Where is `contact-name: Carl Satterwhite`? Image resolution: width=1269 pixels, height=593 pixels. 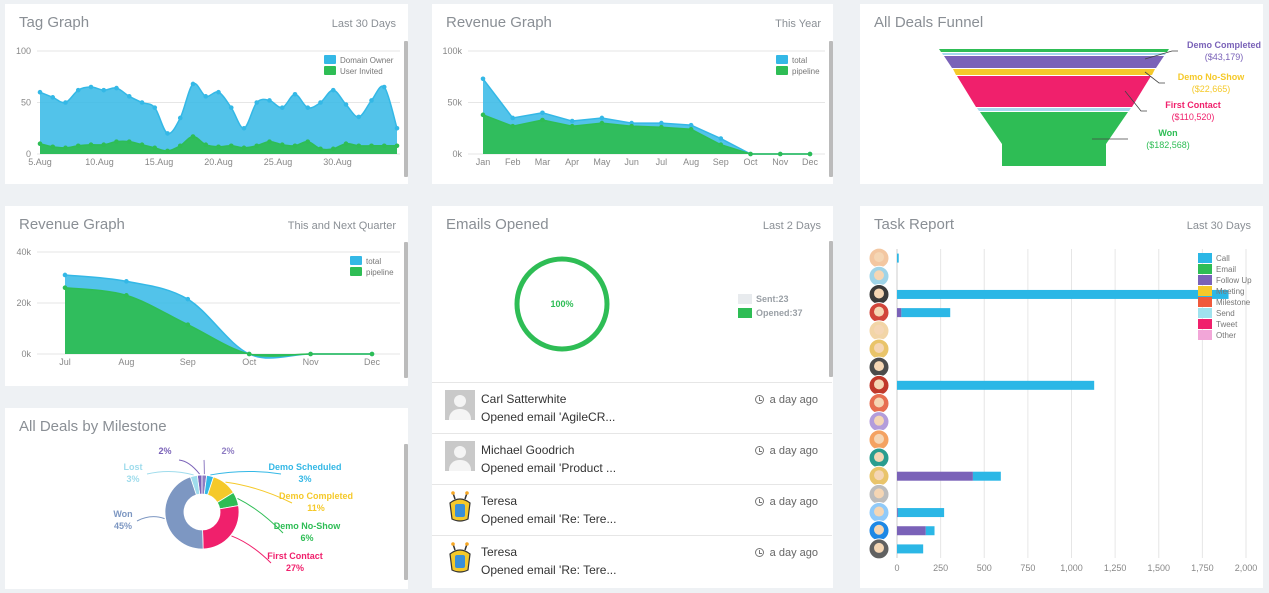
contact-name: Carl Satterwhite is located at coordinates (524, 399).